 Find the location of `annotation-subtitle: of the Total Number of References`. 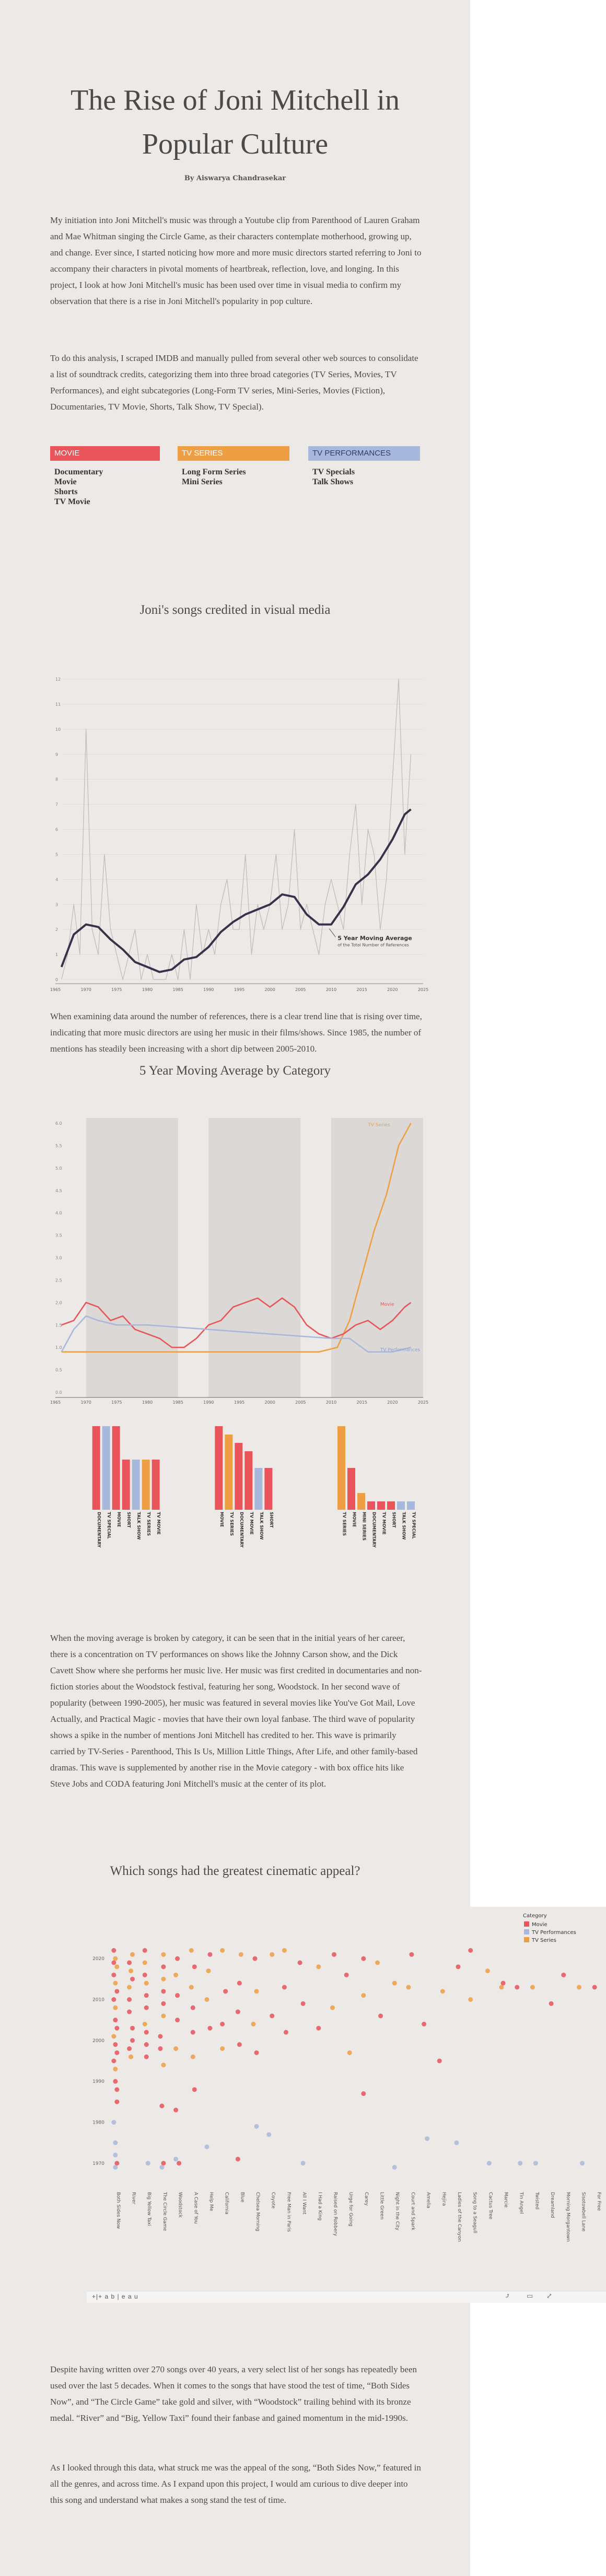

annotation-subtitle: of the Total Number of References is located at coordinates (373, 945).